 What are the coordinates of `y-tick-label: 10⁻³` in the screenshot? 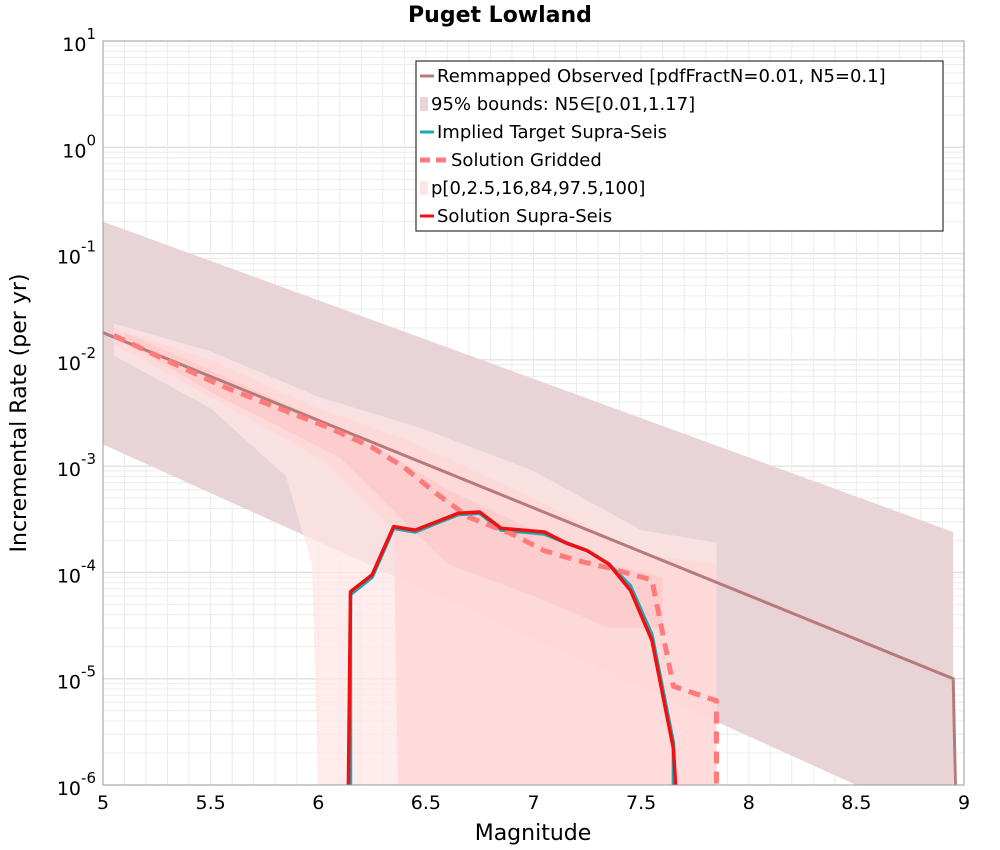 It's located at (76, 465).